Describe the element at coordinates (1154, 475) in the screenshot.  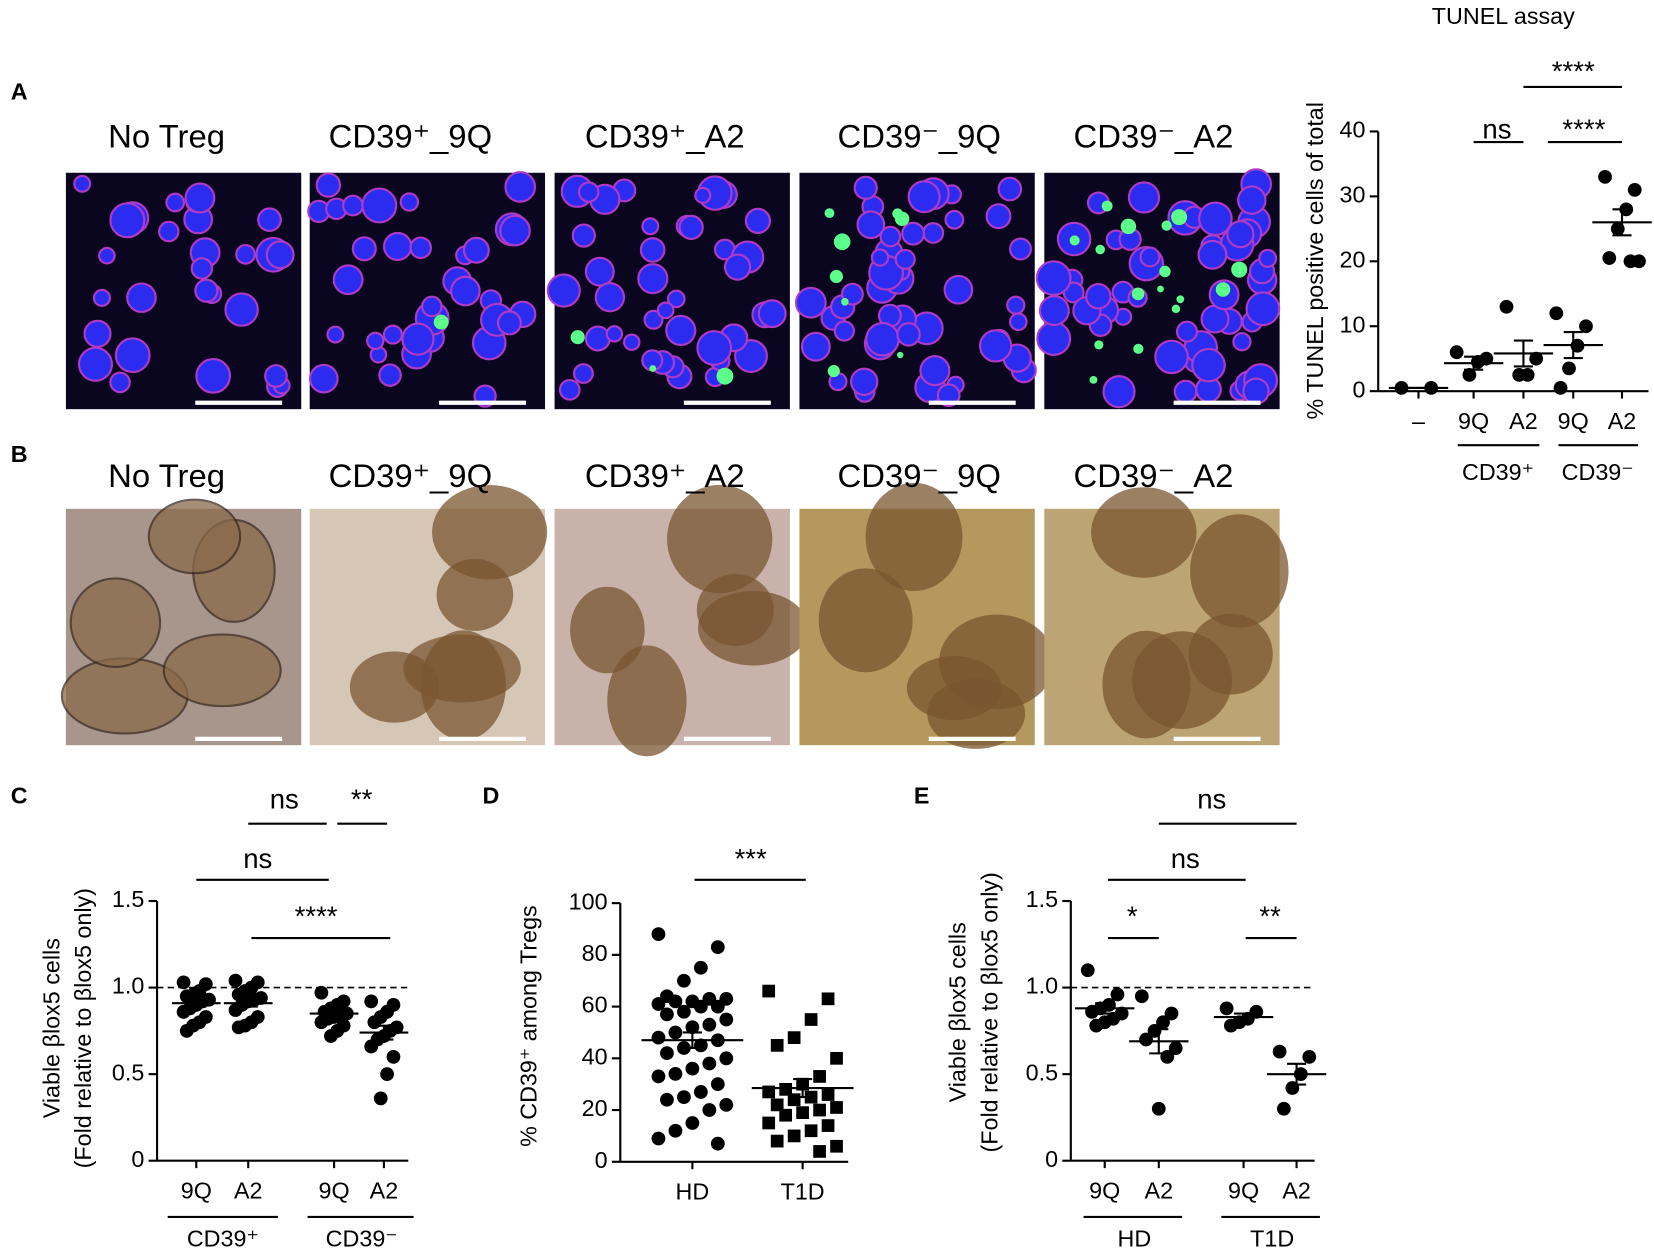
I see `image-title: CD39⁻_A2` at that location.